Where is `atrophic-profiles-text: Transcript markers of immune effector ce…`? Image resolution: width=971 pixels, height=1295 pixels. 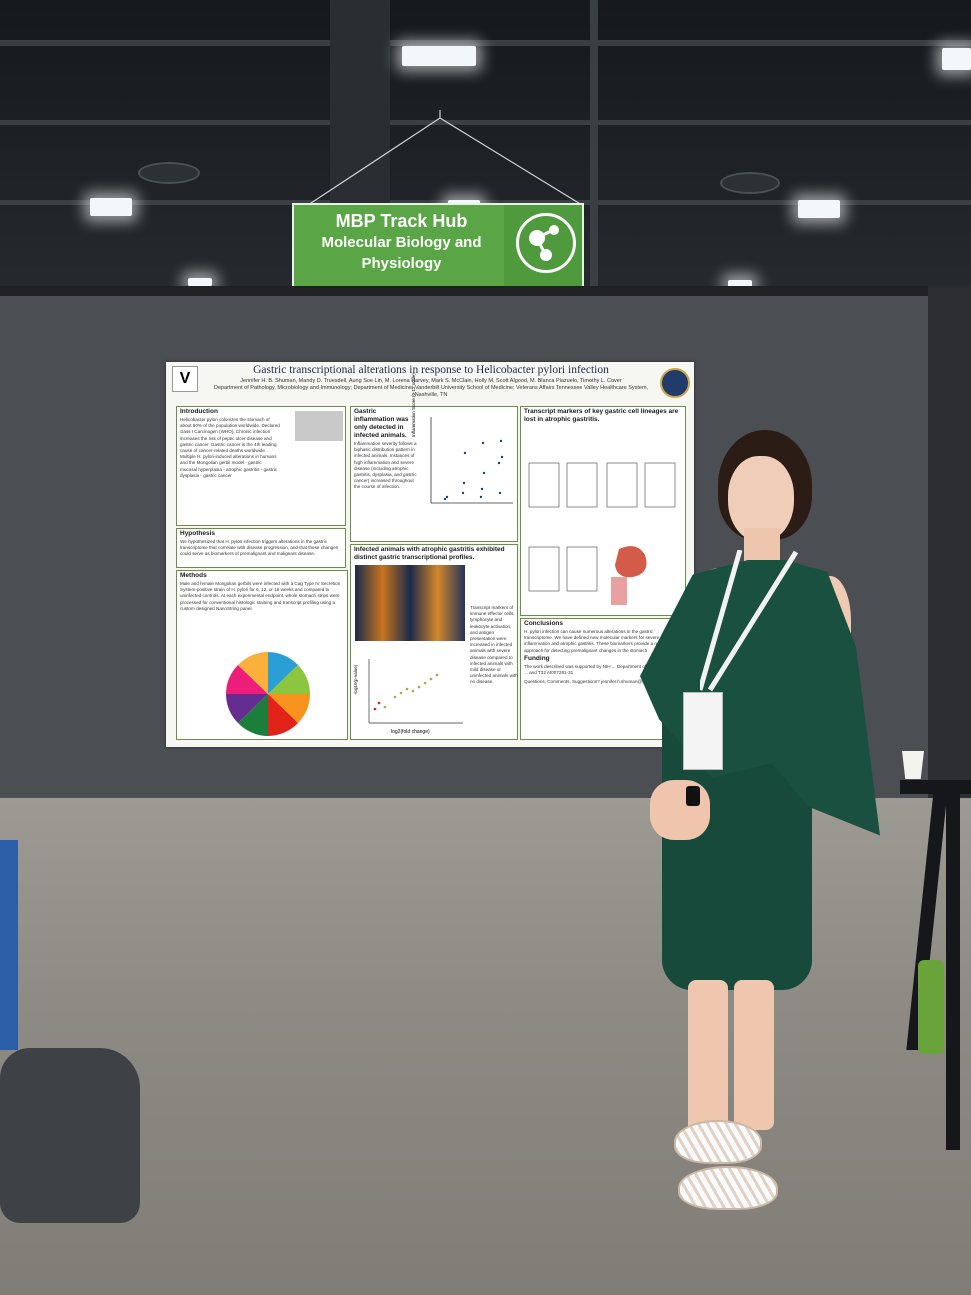
atrophic-profiles-text: Transcript markers of immune effector ce… is located at coordinates (494, 645).